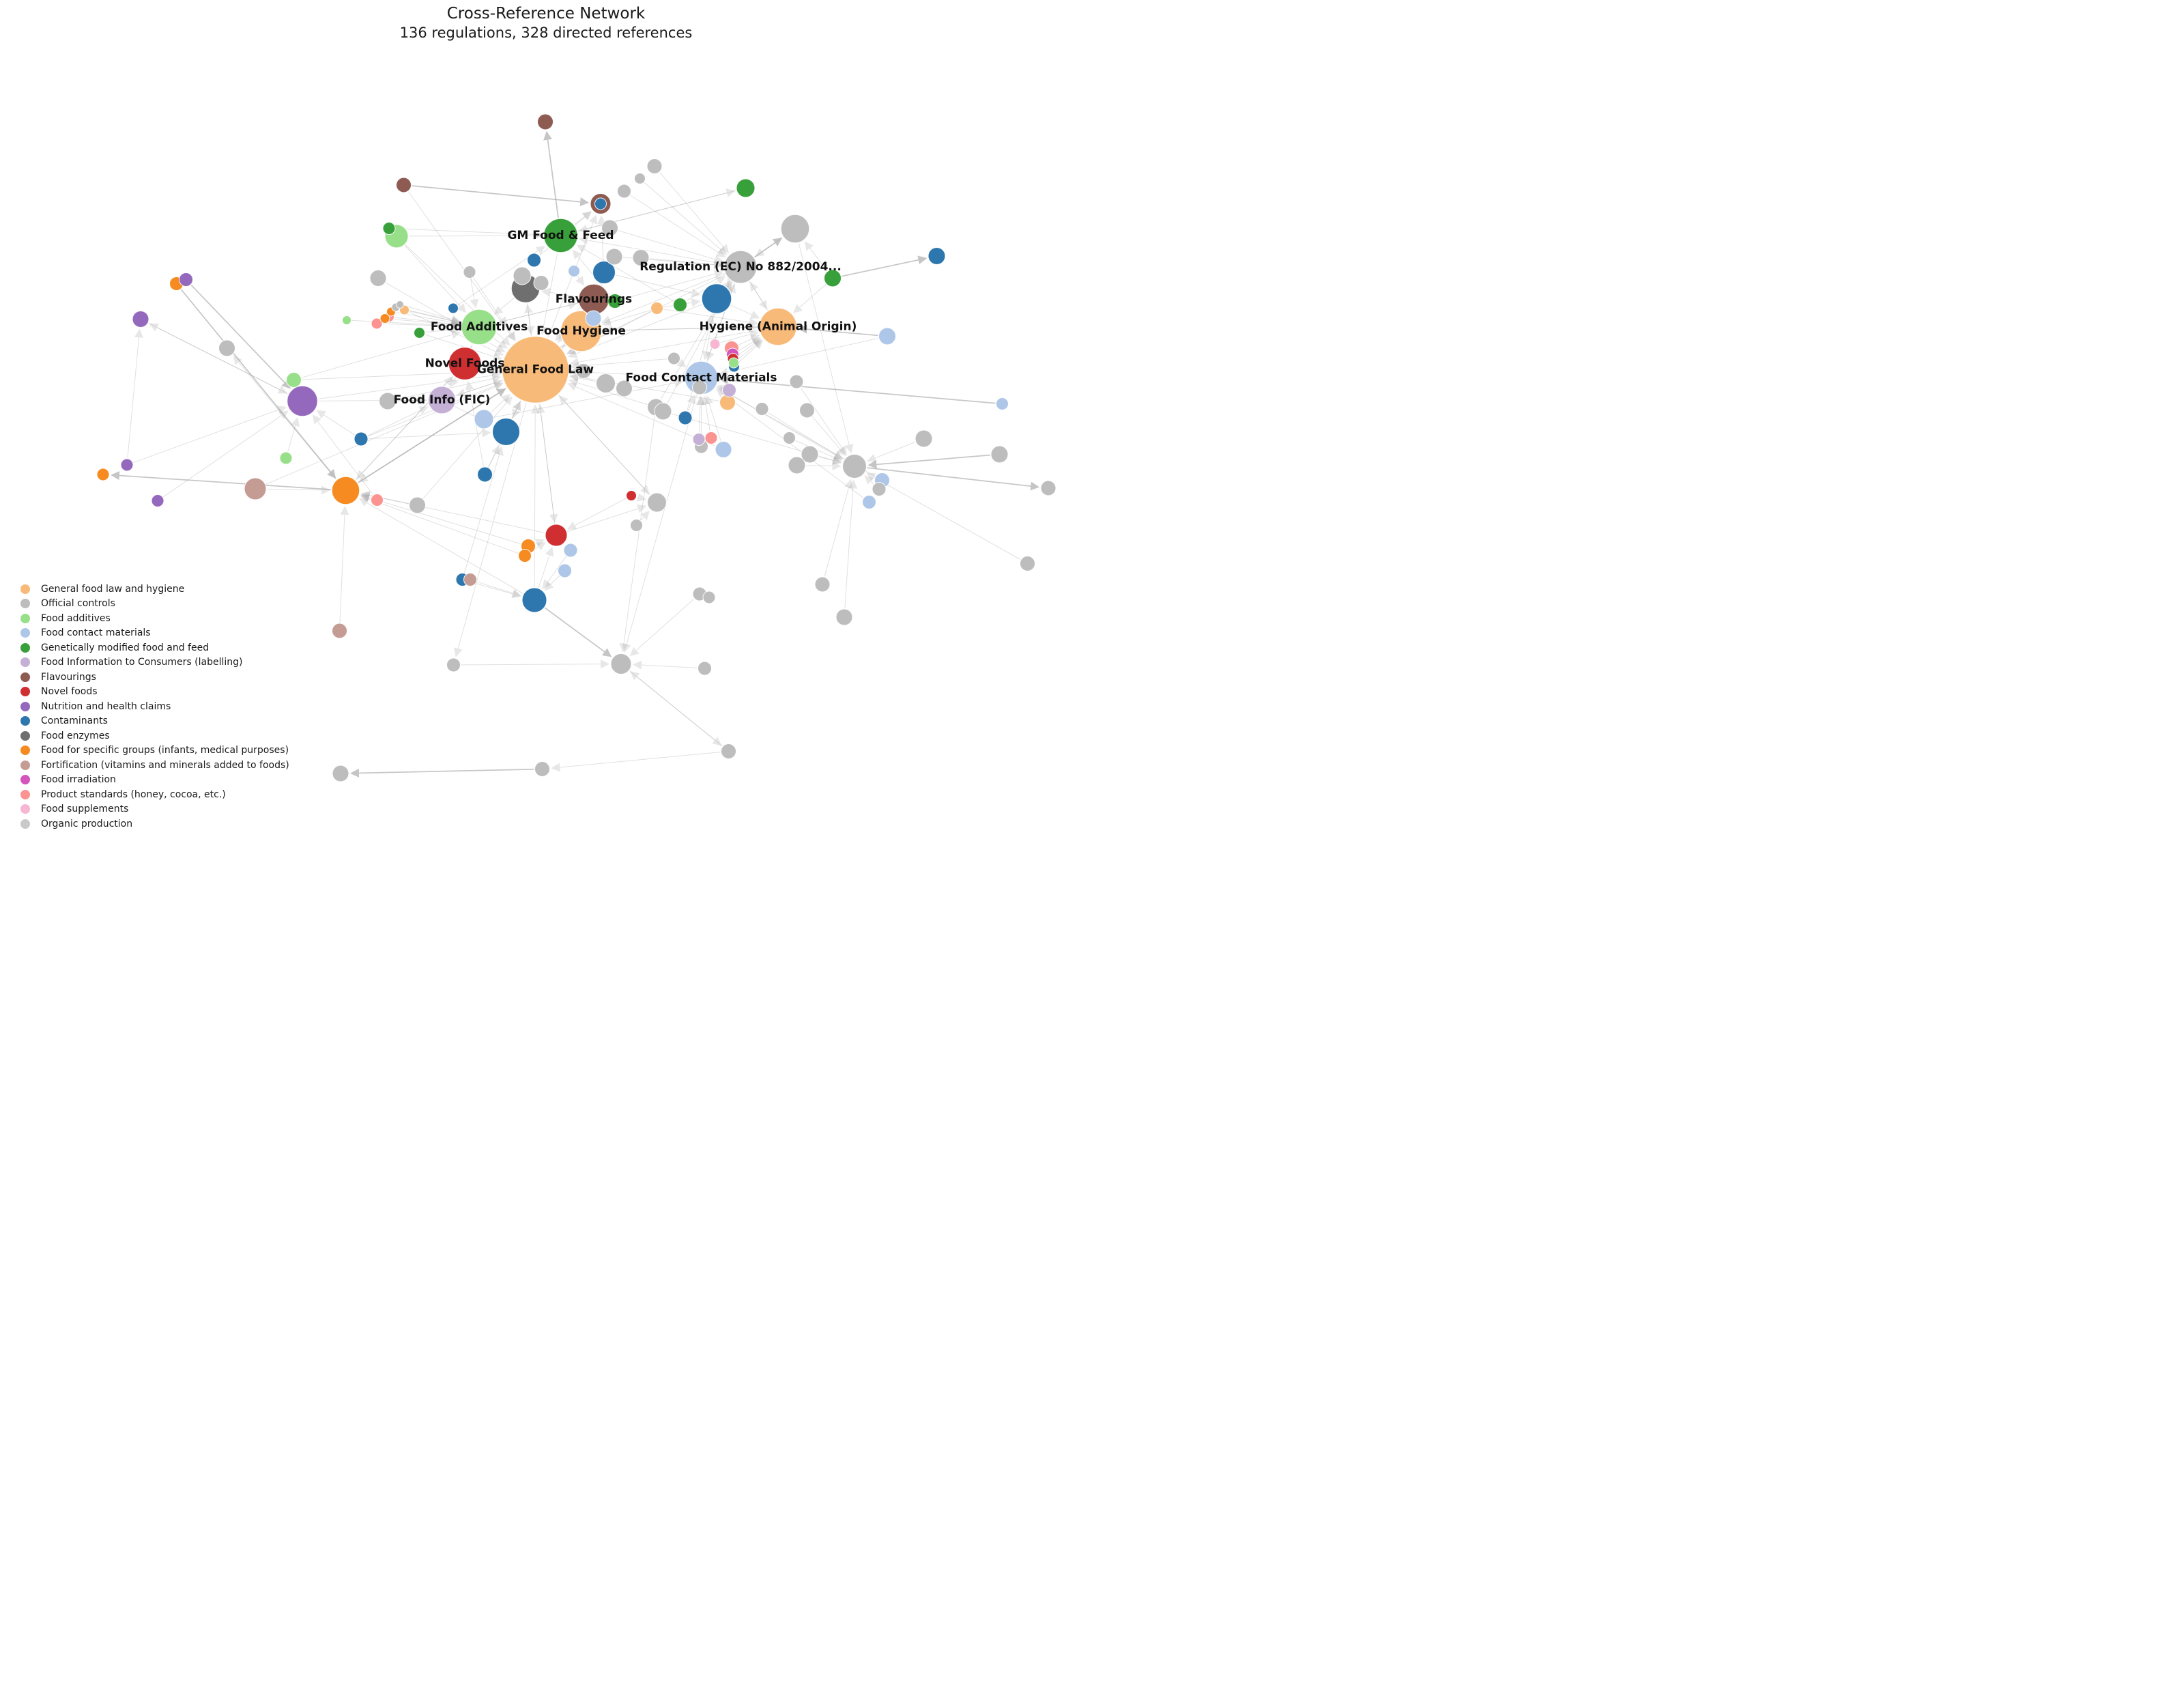 Image resolution: width=2184 pixels, height=1704 pixels. I want to click on legend-item: Novel foods, so click(154, 692).